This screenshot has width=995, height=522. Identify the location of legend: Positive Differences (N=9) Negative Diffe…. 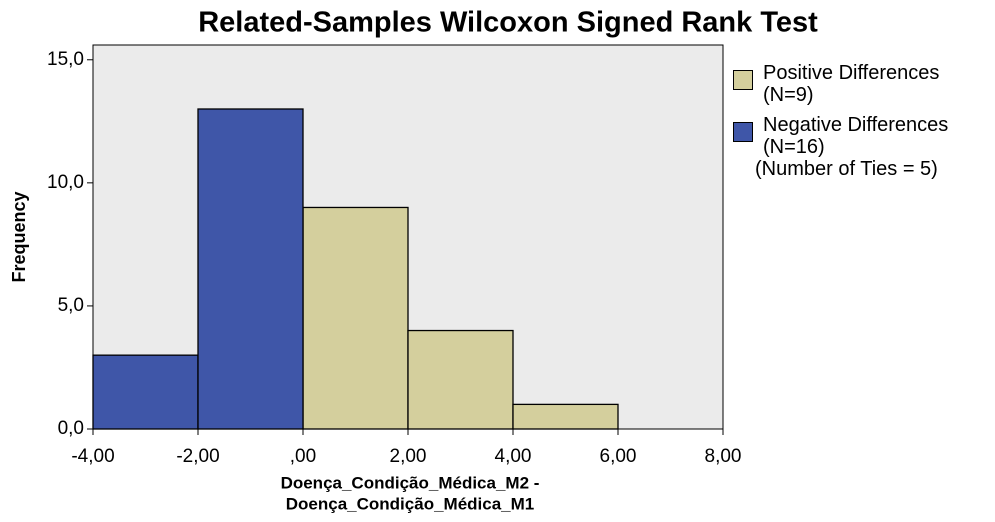
(858, 121).